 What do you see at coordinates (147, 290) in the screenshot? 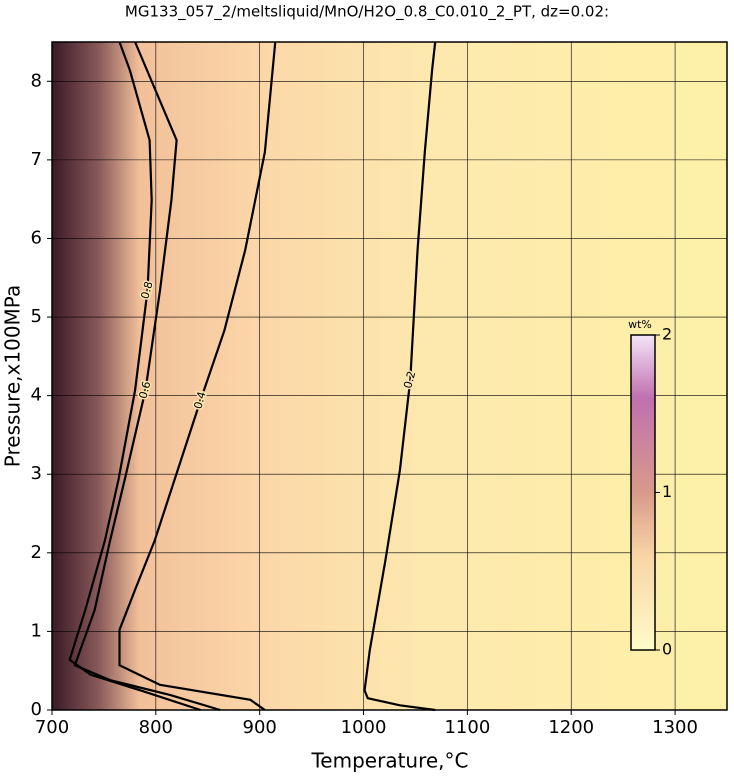
I see `contour-label: 0.8` at bounding box center [147, 290].